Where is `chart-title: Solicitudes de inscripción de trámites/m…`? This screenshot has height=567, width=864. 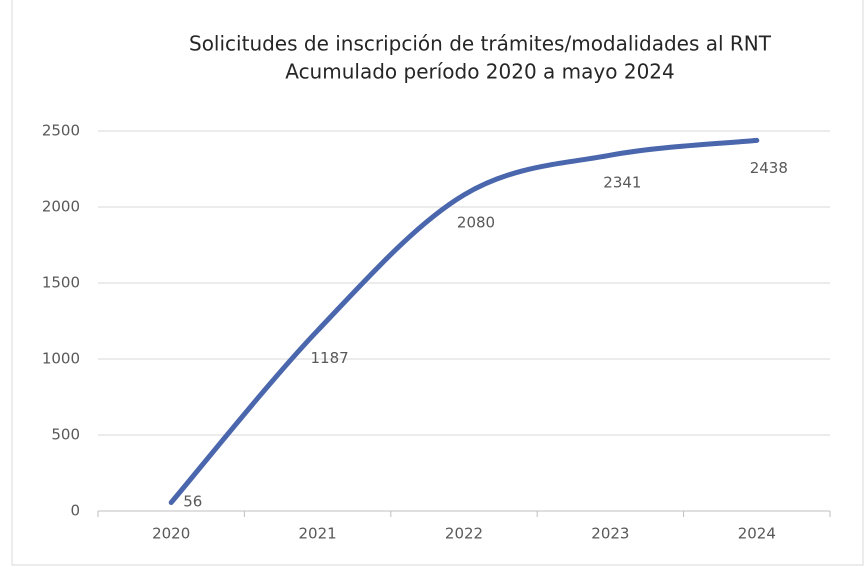
chart-title: Solicitudes de inscripción de trámites/m… is located at coordinates (480, 44).